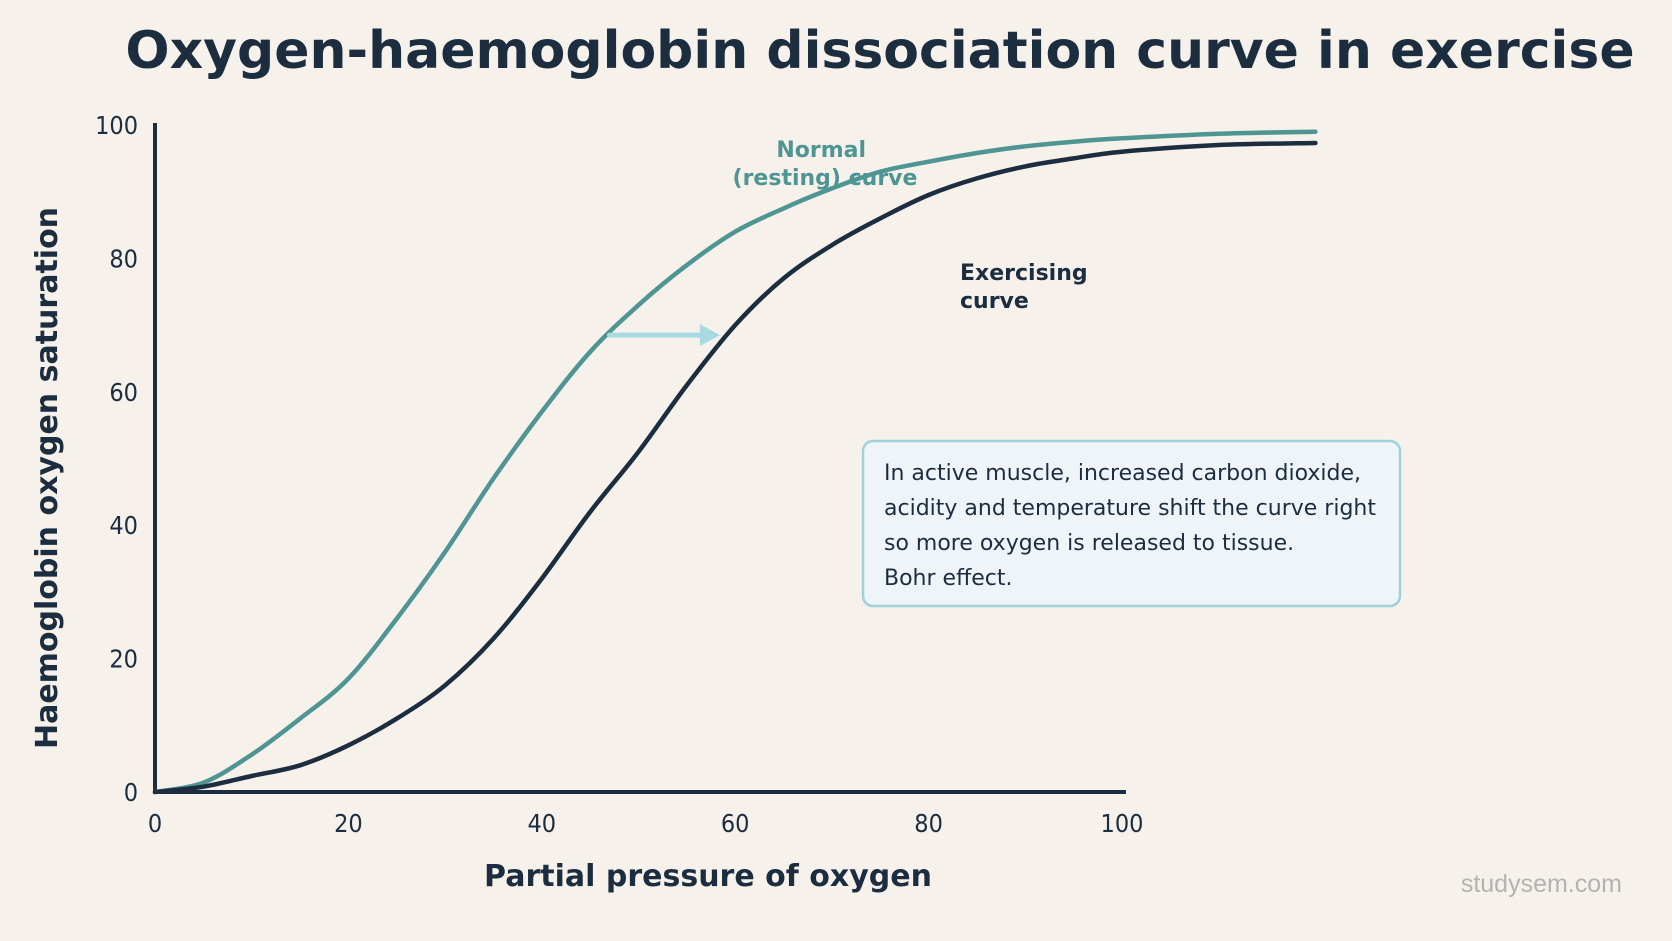 Image resolution: width=1672 pixels, height=941 pixels. I want to click on x-tick-label-80: 80, so click(928, 823).